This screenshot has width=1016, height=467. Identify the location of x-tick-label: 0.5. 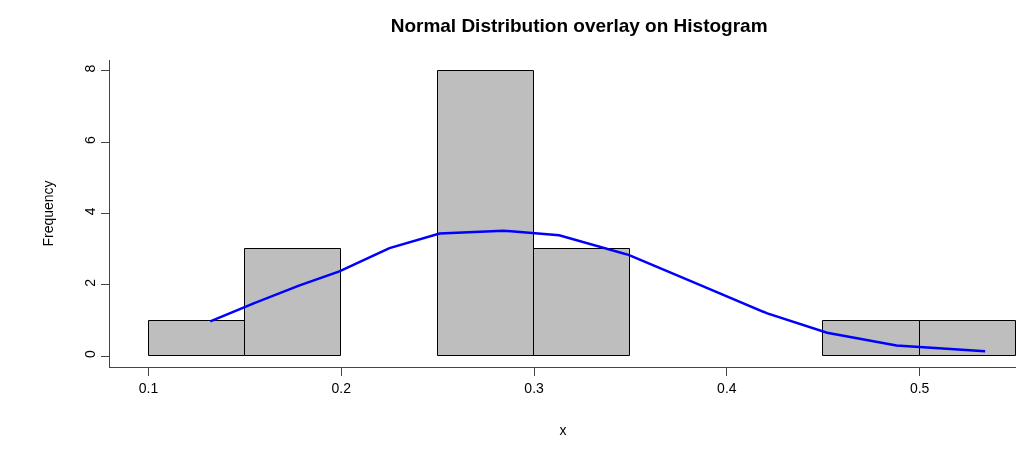
(919, 387).